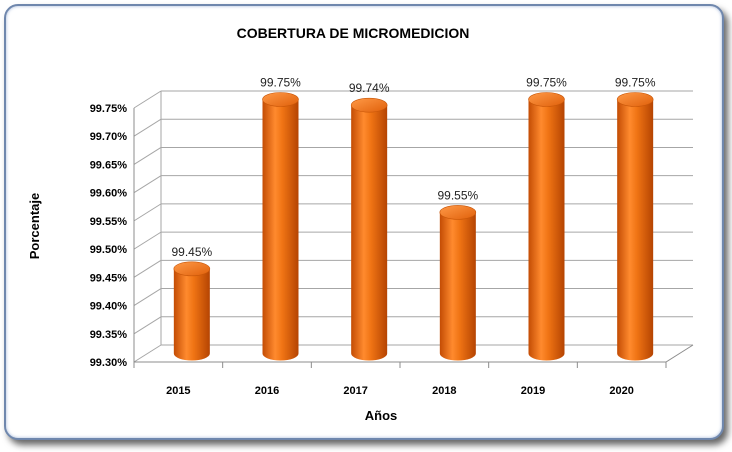 Image resolution: width=732 pixels, height=452 pixels. Describe the element at coordinates (369, 88) in the screenshot. I see `data-label-2017: 99.74%` at that location.